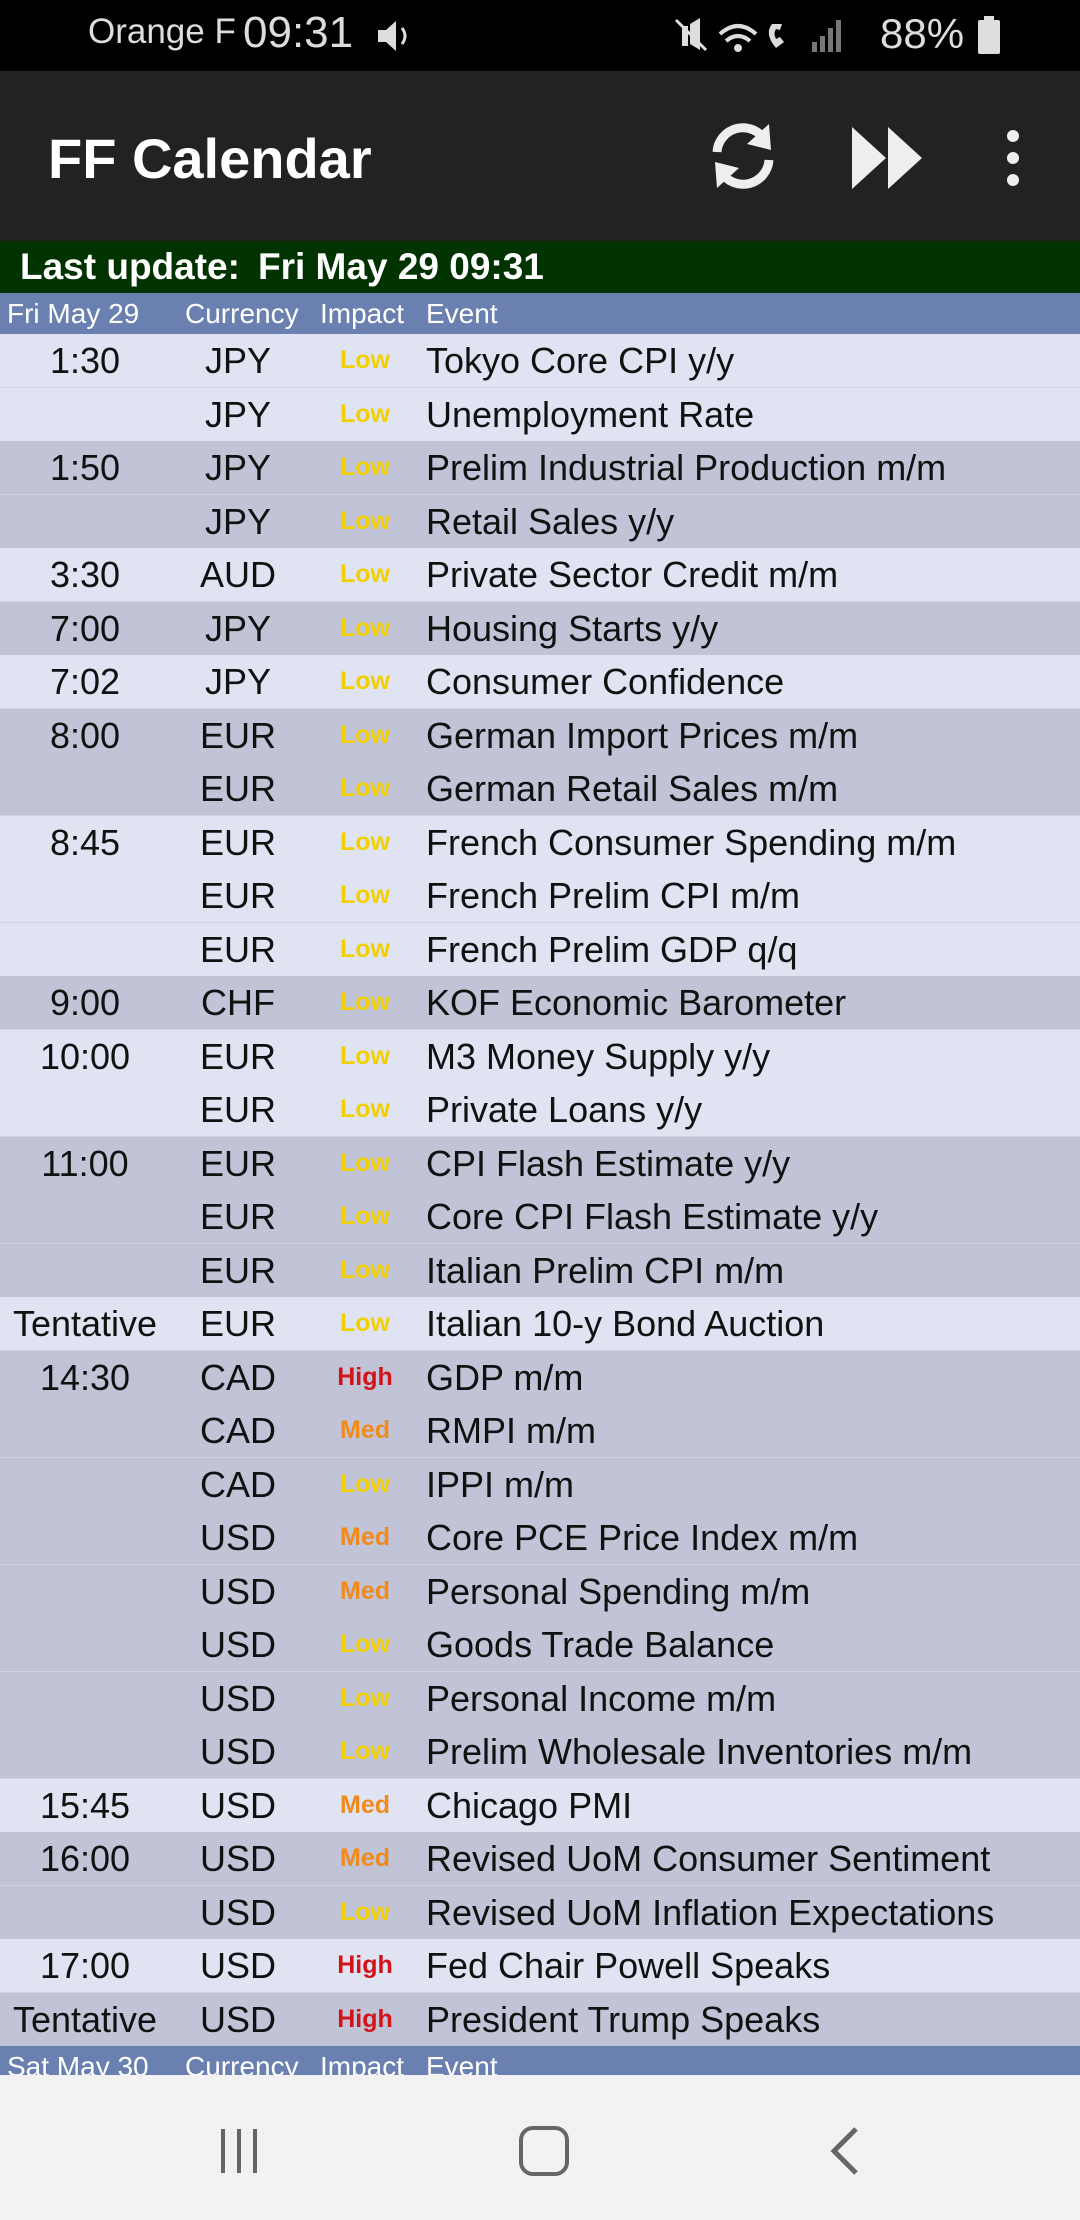  What do you see at coordinates (85, 1056) in the screenshot?
I see `event-time: 10:00` at bounding box center [85, 1056].